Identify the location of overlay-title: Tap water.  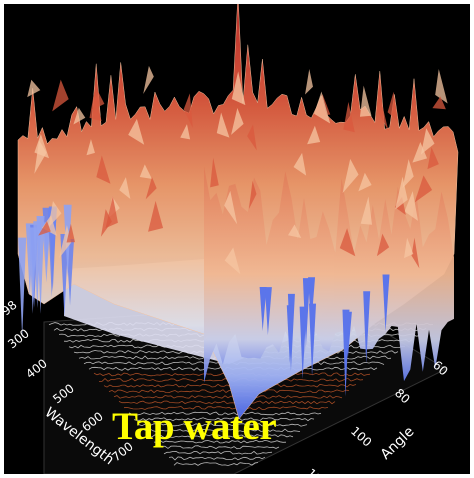
(194, 426).